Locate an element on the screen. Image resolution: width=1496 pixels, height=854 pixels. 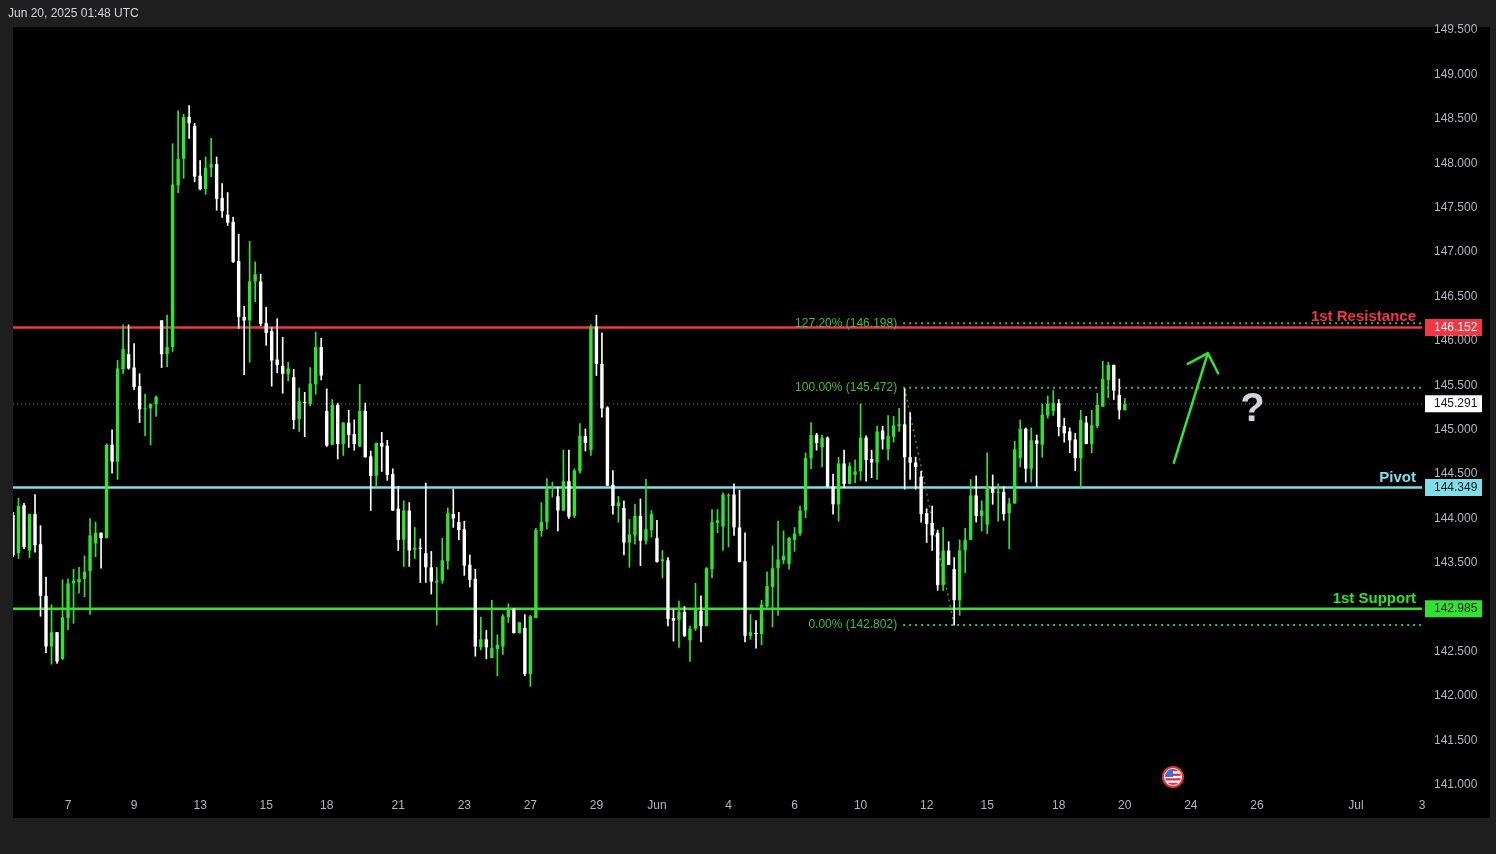
y-tick-label: 145.000 is located at coordinates (1456, 429).